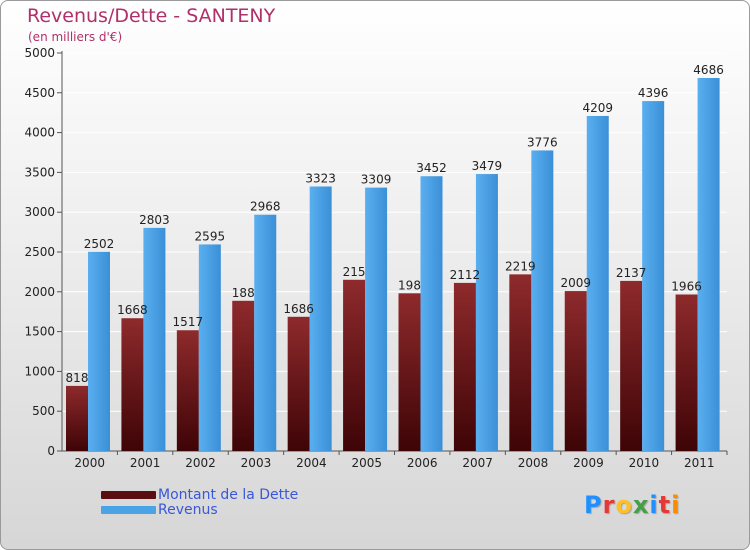 This screenshot has height=550, width=750. Describe the element at coordinates (75, 37) in the screenshot. I see `chart-subtitle: (en milliers d'€)` at that location.